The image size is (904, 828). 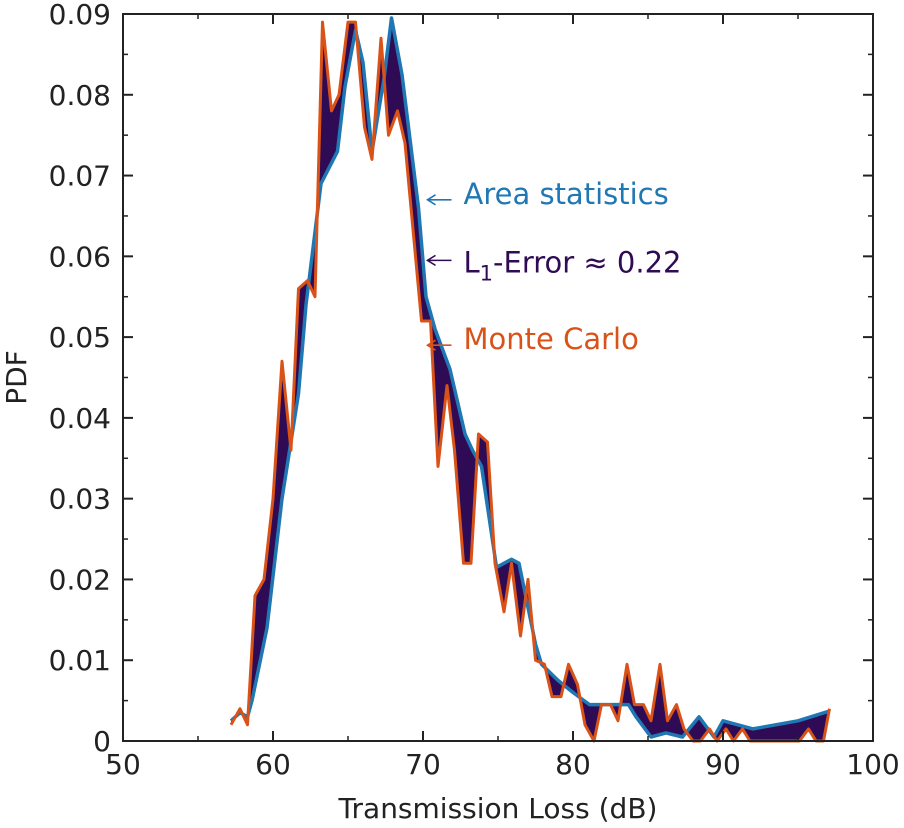 What do you see at coordinates (80, 660) in the screenshot?
I see `y-tick-label: 0.01` at bounding box center [80, 660].